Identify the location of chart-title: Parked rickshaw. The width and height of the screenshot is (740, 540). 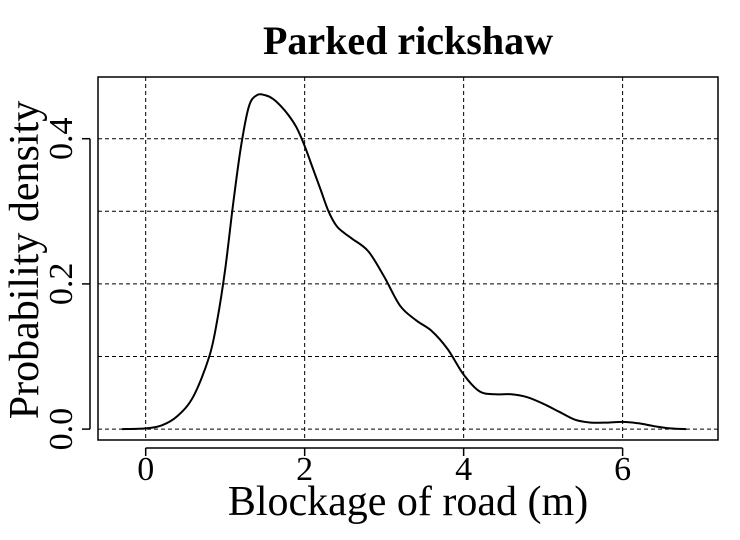
(408, 40).